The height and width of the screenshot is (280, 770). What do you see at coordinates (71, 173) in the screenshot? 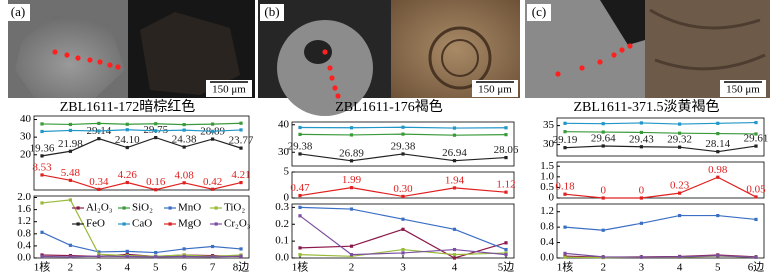
I see `value-label: 5.48` at bounding box center [71, 173].